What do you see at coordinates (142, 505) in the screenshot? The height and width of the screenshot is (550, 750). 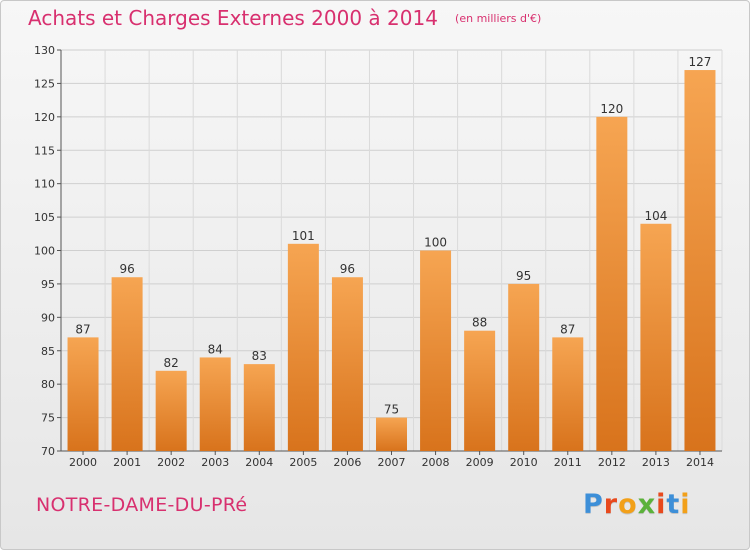 I see `commune-name: NOTRE-DAME-DU-PRé` at bounding box center [142, 505].